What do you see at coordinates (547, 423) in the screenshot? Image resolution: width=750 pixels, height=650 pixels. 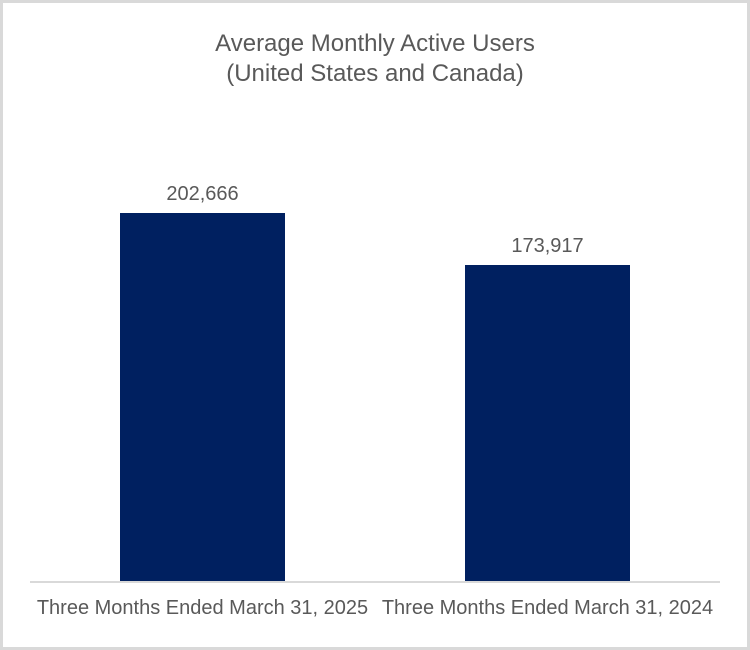 I see `bar-2024` at bounding box center [547, 423].